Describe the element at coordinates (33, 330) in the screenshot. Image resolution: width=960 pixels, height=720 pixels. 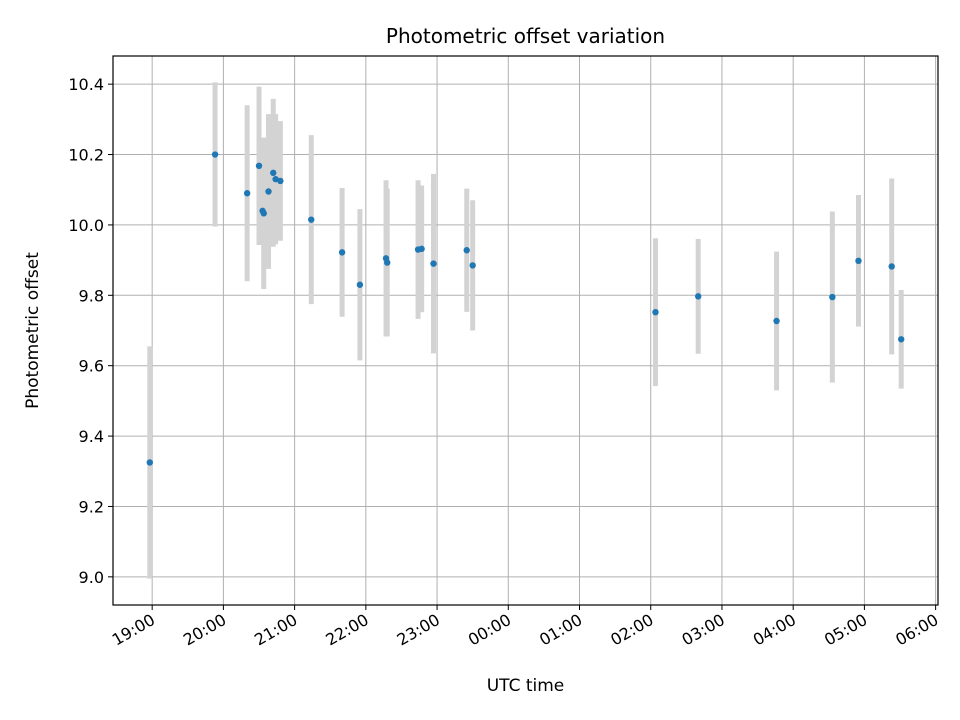
I see `y-axis-title: Photometric offset` at that location.